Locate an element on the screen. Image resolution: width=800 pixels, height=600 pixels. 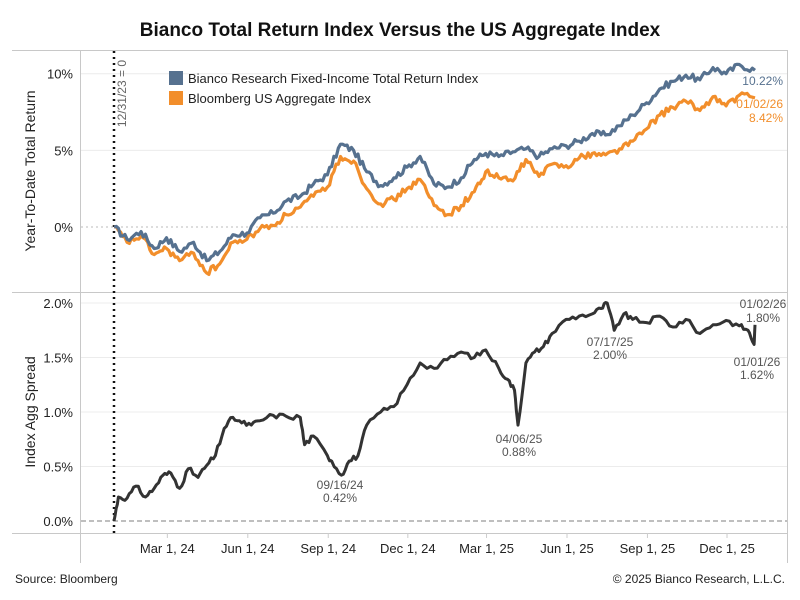
x-tick-label: Sep 1, 25 is located at coordinates (648, 548).